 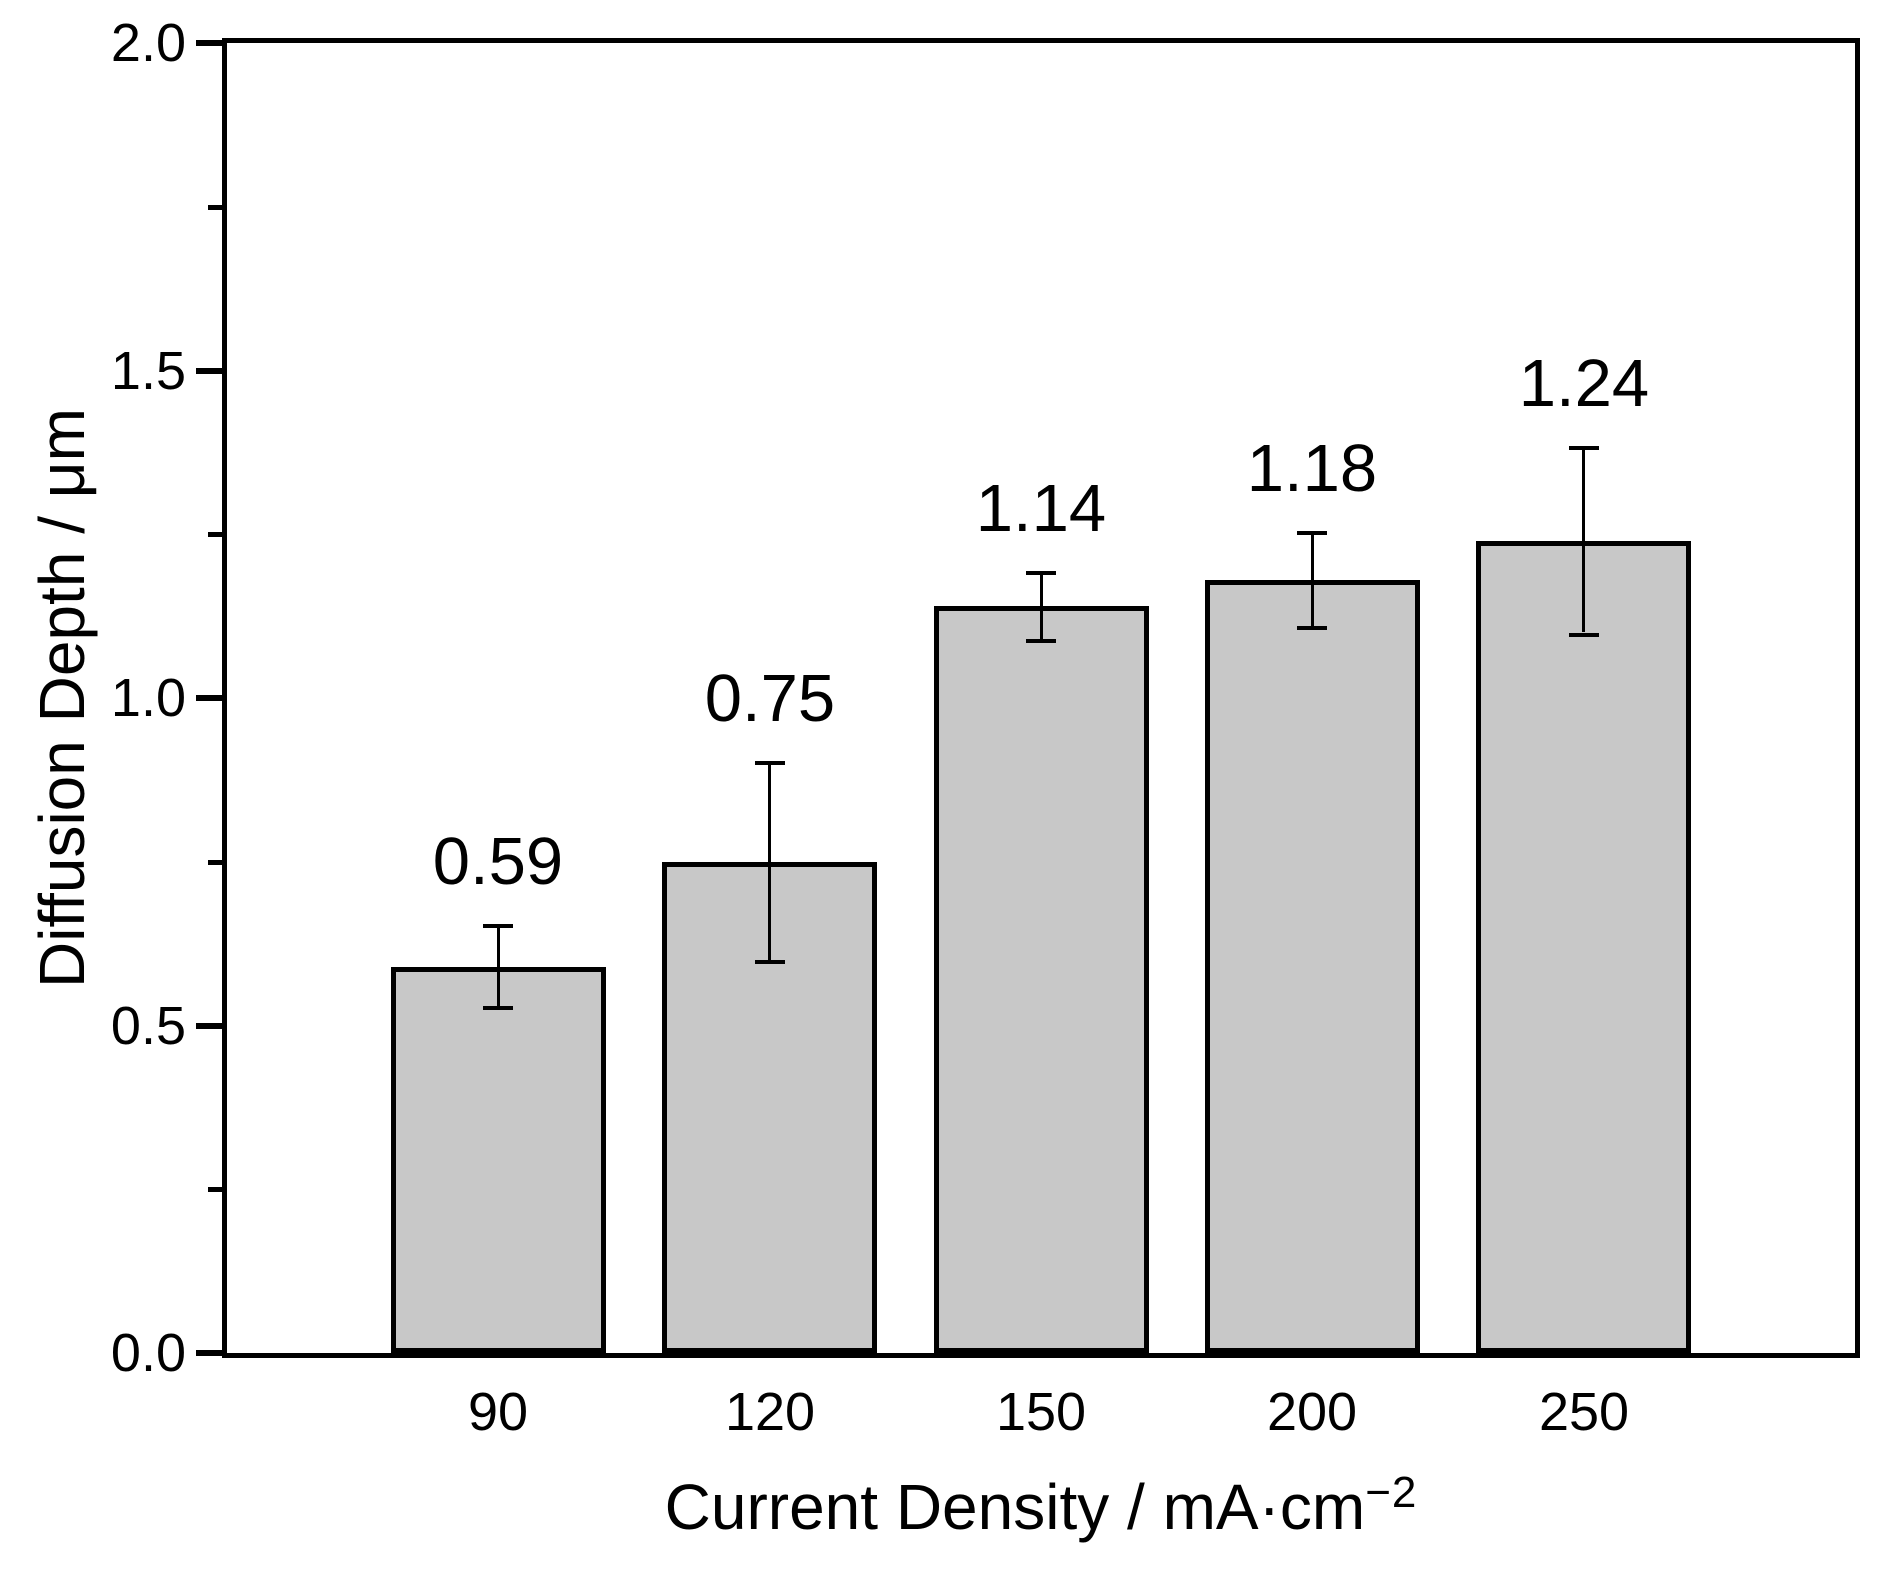 I want to click on y-axis-title: Diffusion Depth / μm, so click(x=62, y=698).